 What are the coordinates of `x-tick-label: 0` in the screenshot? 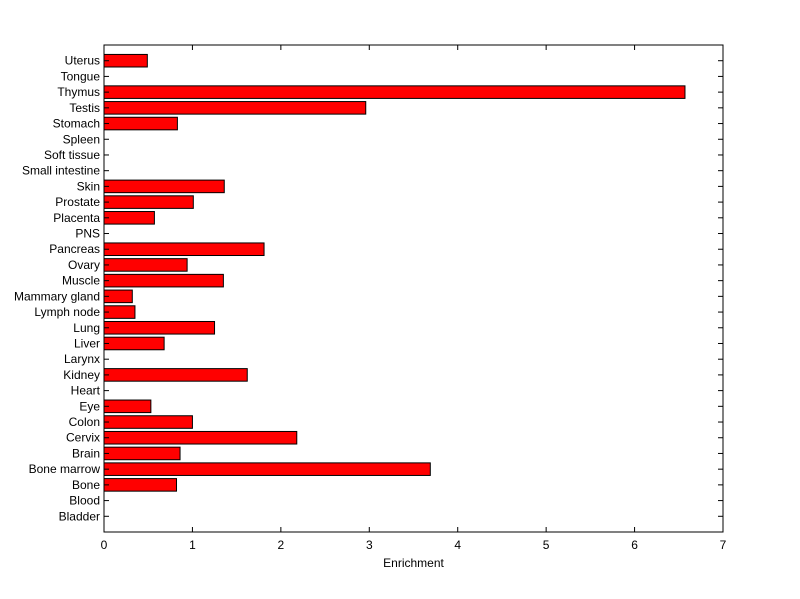 It's located at (104, 545).